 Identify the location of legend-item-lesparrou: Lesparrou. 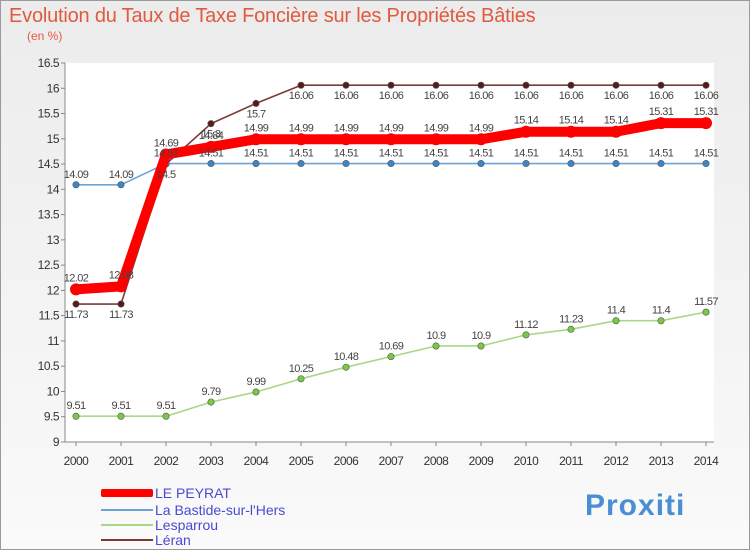
(159, 525).